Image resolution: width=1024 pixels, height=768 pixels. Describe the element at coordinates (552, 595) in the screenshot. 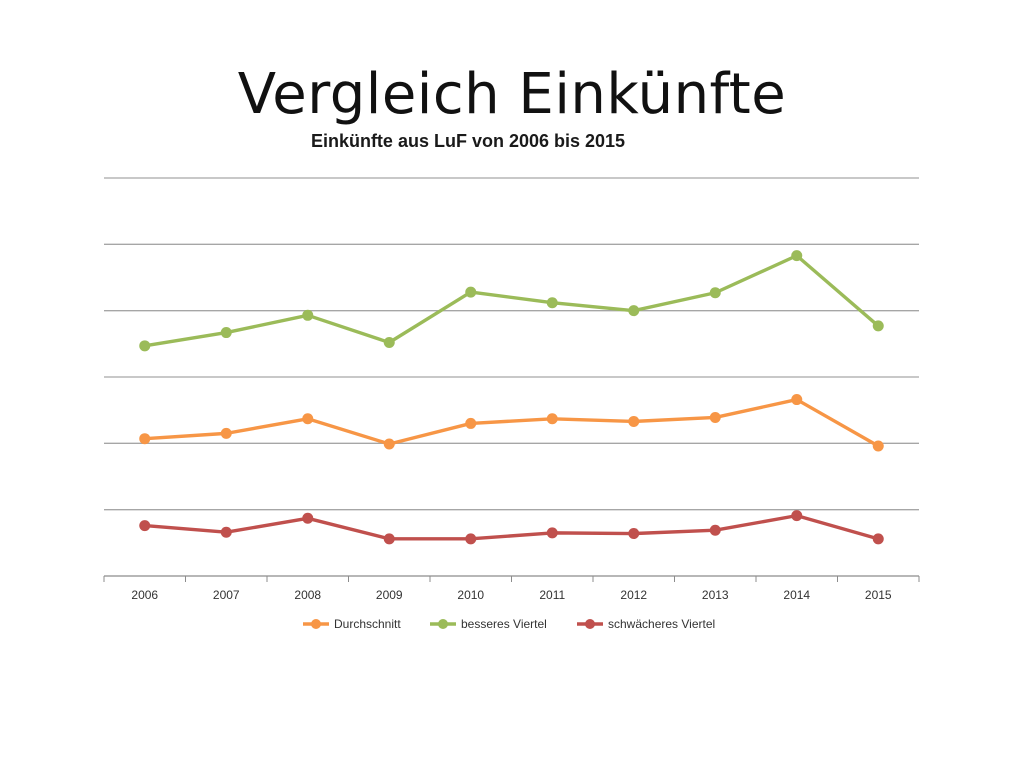

I see `x-tick-label: 2011` at that location.